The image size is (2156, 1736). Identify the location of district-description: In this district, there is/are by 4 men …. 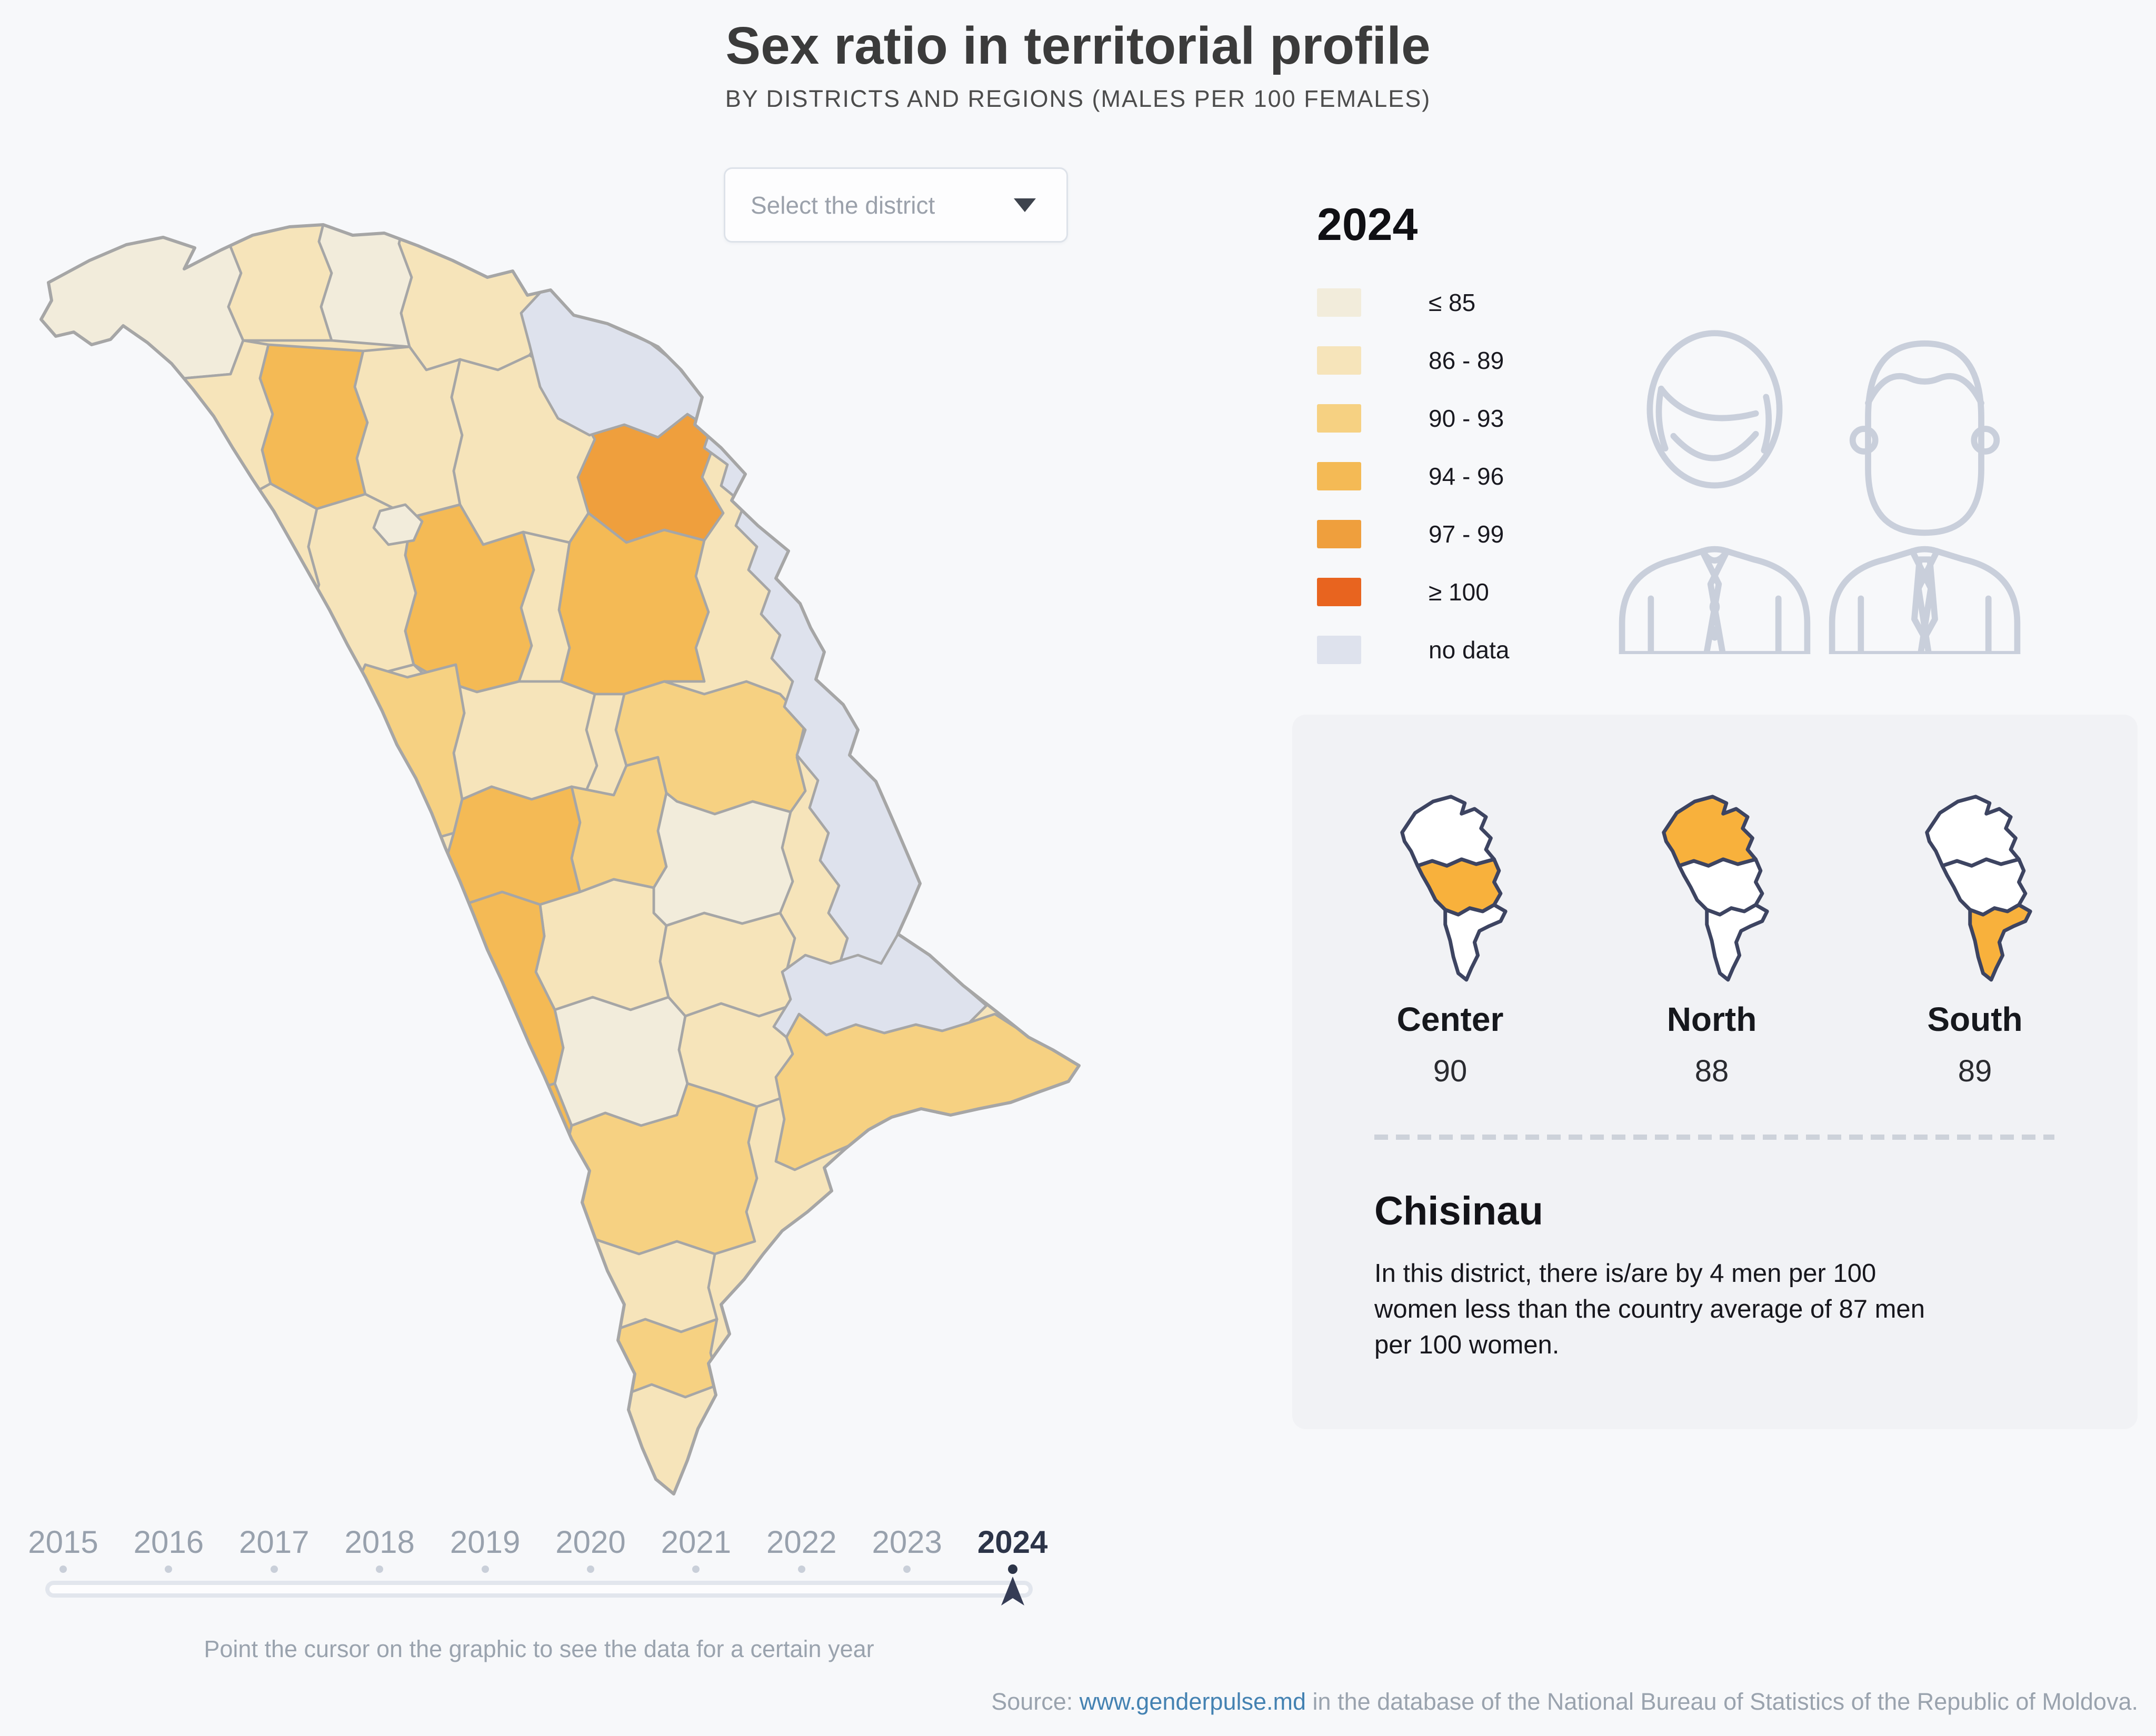
(1650, 1309).